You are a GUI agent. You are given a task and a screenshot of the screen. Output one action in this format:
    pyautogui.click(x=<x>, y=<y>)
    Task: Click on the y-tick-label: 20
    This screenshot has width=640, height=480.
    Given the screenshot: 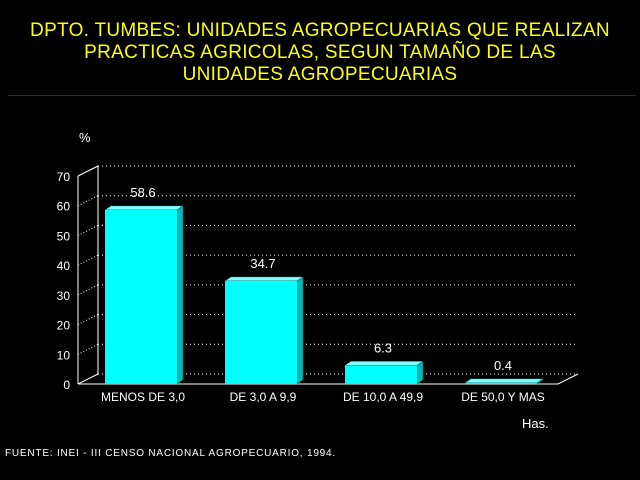 What is the action you would take?
    pyautogui.click(x=64, y=326)
    